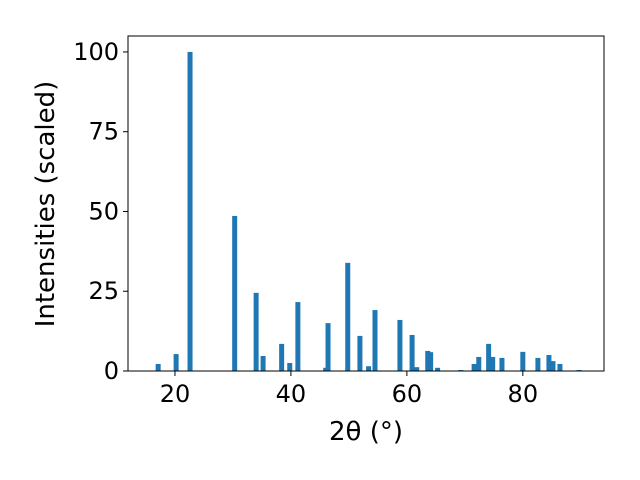 The width and height of the screenshot is (640, 480). I want to click on x-tick-label: 80, so click(523, 394).